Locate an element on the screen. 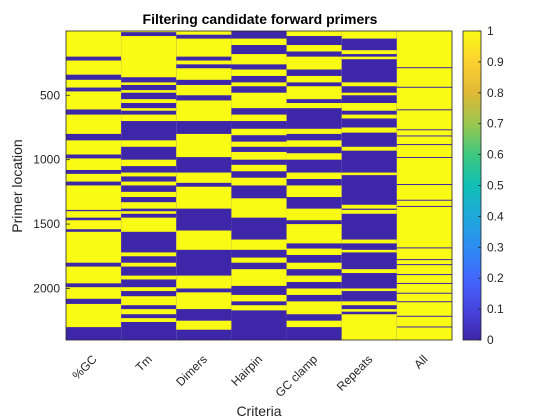  x-tick-label-hairpin: Hairpin is located at coordinates (246, 370).